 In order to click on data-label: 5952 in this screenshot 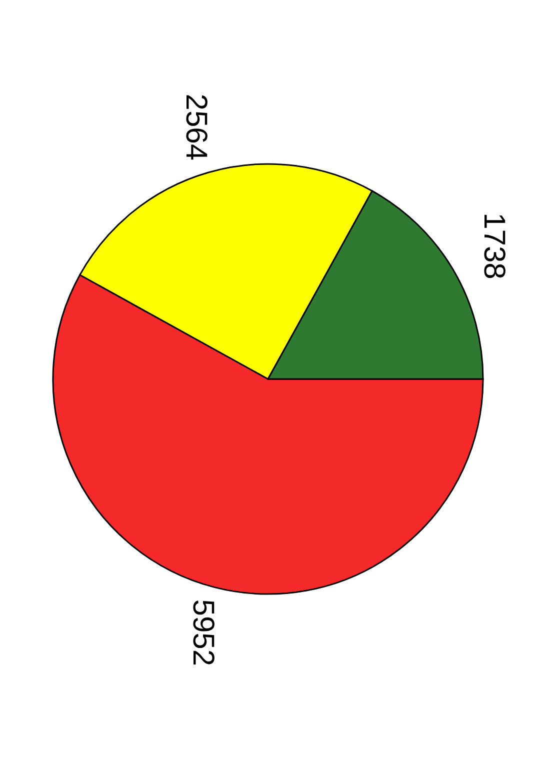, I will do `click(203, 632)`.